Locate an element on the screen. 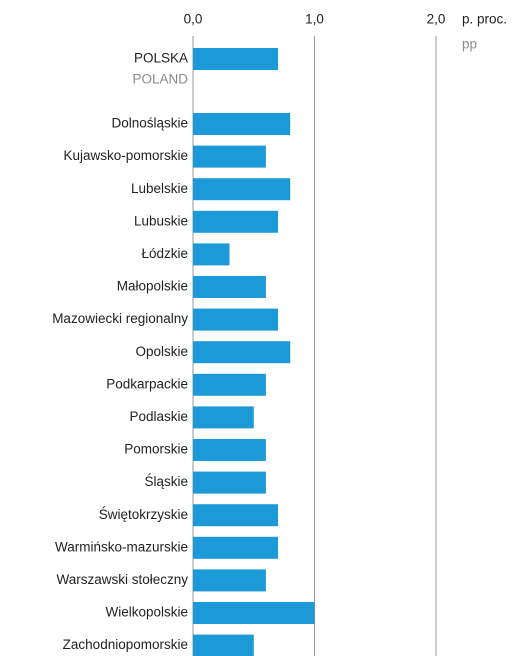 The height and width of the screenshot is (656, 513). y-tick-label: Lubelskie is located at coordinates (159, 188).